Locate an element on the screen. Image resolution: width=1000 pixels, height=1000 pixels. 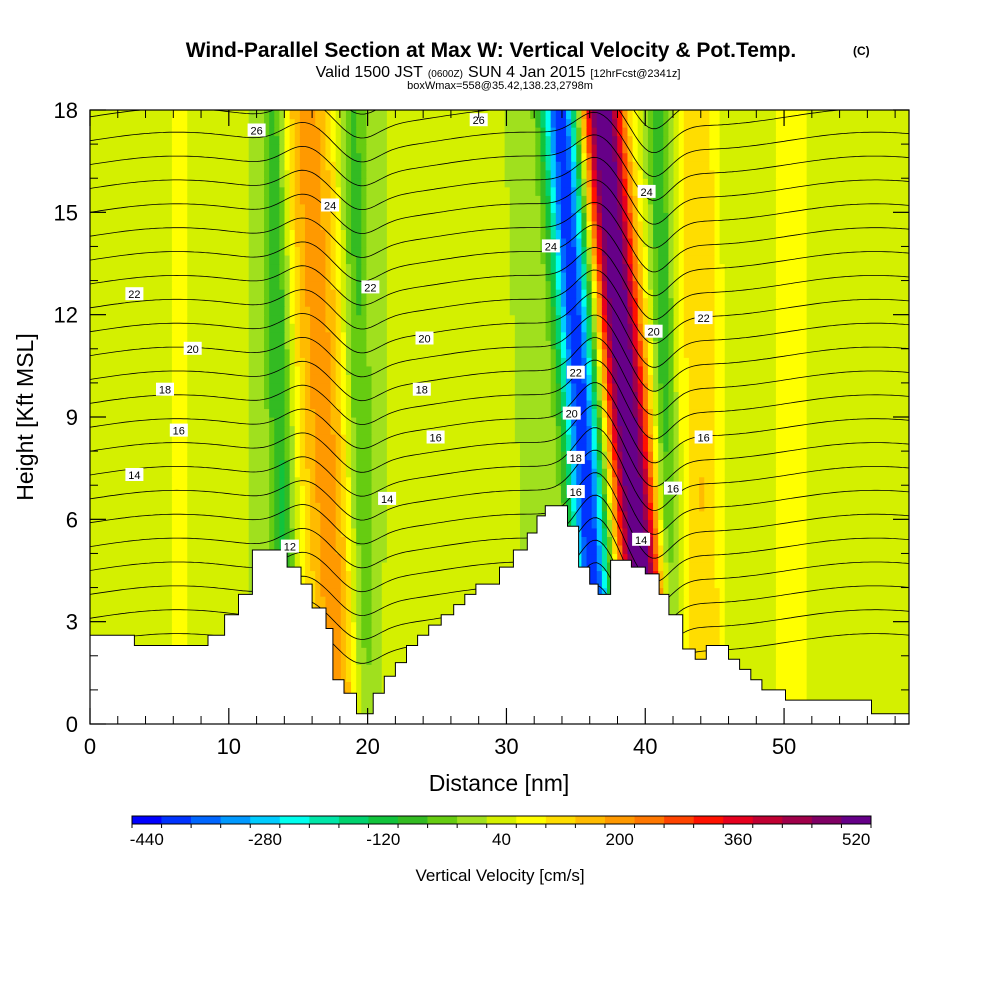
x-tick-label: 10 is located at coordinates (229, 746).